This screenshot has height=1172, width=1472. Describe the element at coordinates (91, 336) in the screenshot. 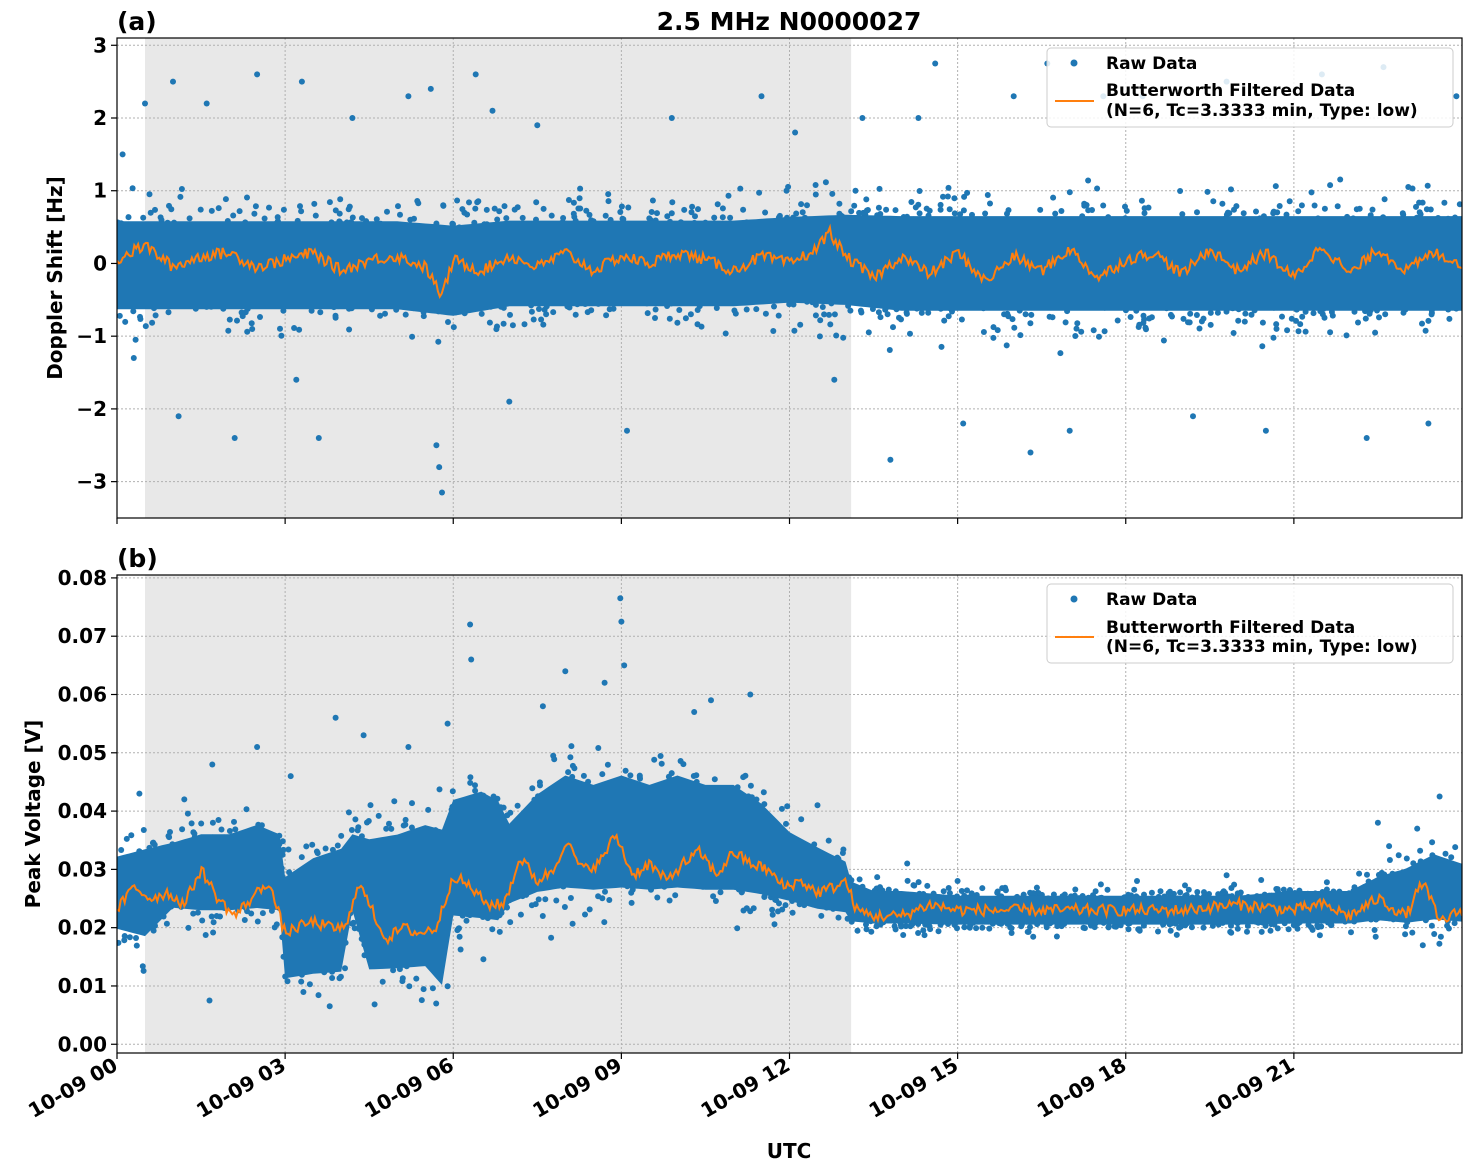

I see `y-tick-label: −1` at that location.